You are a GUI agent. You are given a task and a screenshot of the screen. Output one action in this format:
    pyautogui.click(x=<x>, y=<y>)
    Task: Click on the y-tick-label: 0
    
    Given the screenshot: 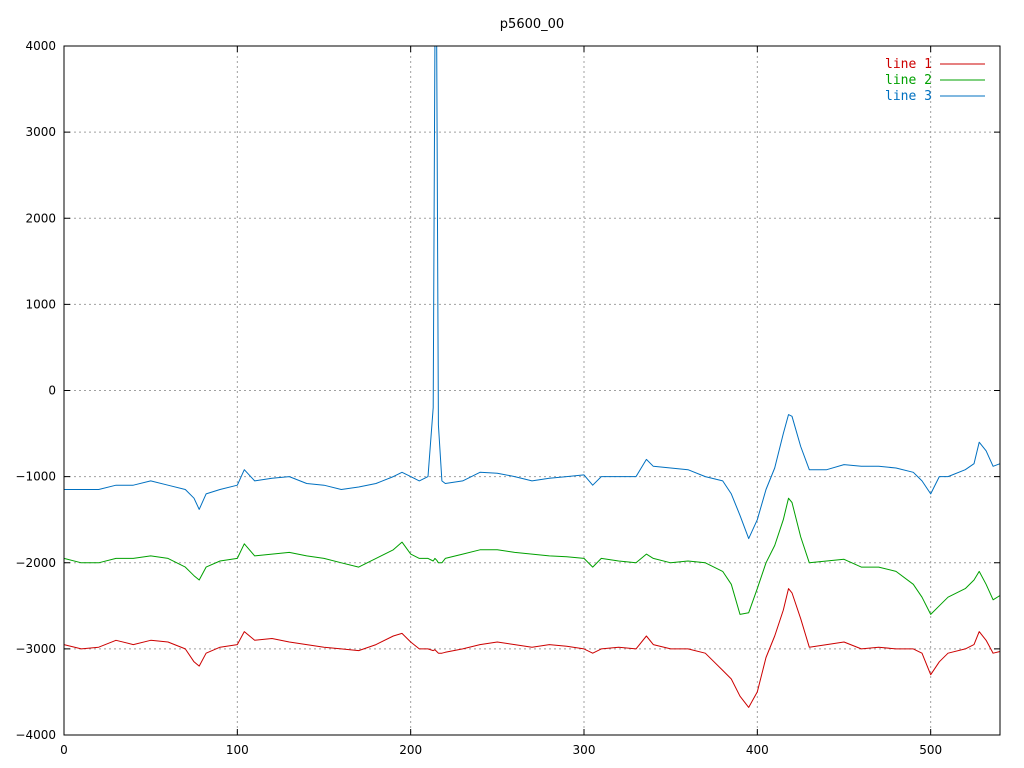 What is the action you would take?
    pyautogui.click(x=52, y=391)
    